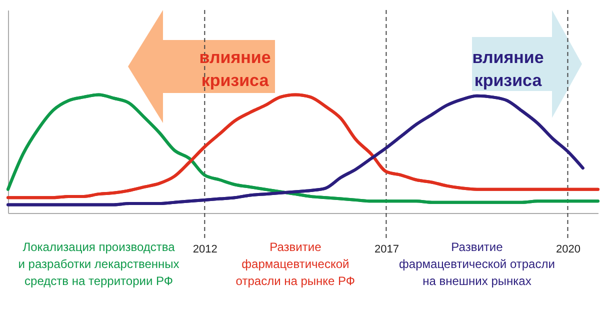 The height and width of the screenshot is (336, 606). Describe the element at coordinates (568, 250) in the screenshot. I see `x-tick-label: 2020` at that location.